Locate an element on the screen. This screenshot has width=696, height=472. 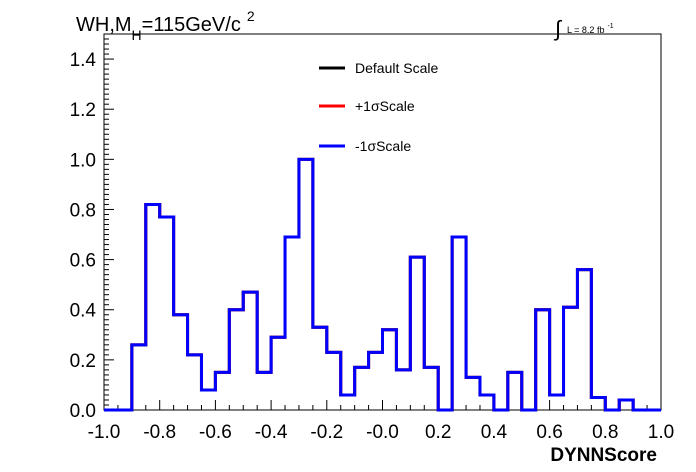
y-tick-label: 0.0 is located at coordinates (83, 411).